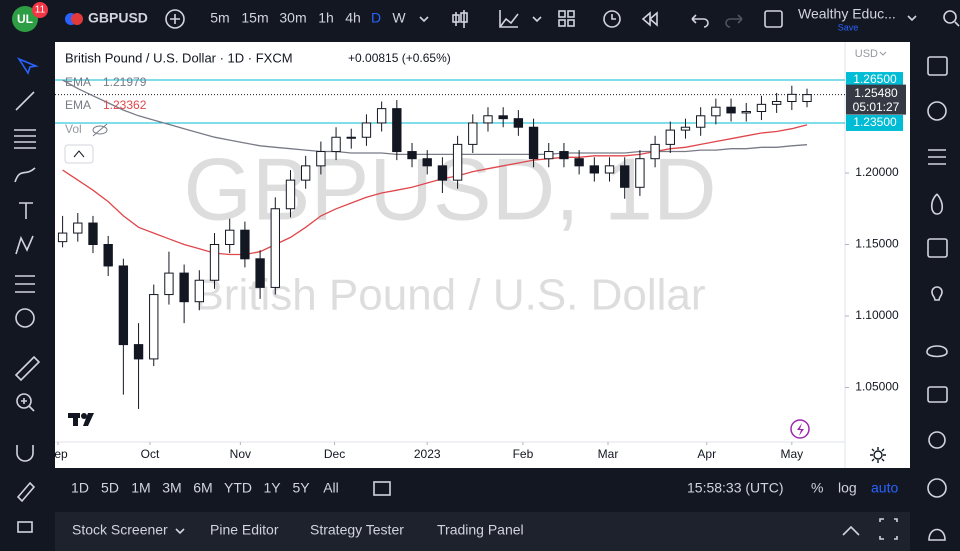 The height and width of the screenshot is (551, 960). What do you see at coordinates (878, 455) in the screenshot?
I see `settings-icon` at bounding box center [878, 455].